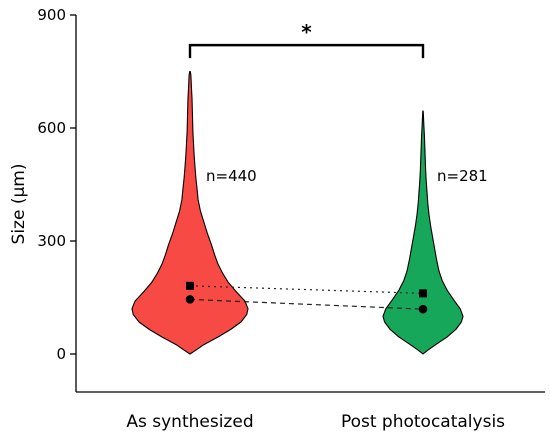 Image resolution: width=550 pixels, height=437 pixels. Describe the element at coordinates (306, 51) in the screenshot. I see `significance-bracket-line` at that location.